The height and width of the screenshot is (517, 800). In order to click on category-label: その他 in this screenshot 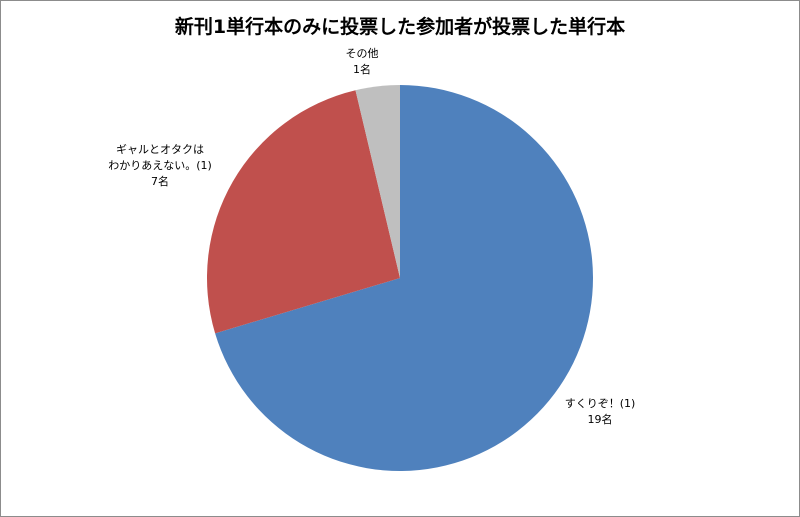, I will do `click(362, 53)`.